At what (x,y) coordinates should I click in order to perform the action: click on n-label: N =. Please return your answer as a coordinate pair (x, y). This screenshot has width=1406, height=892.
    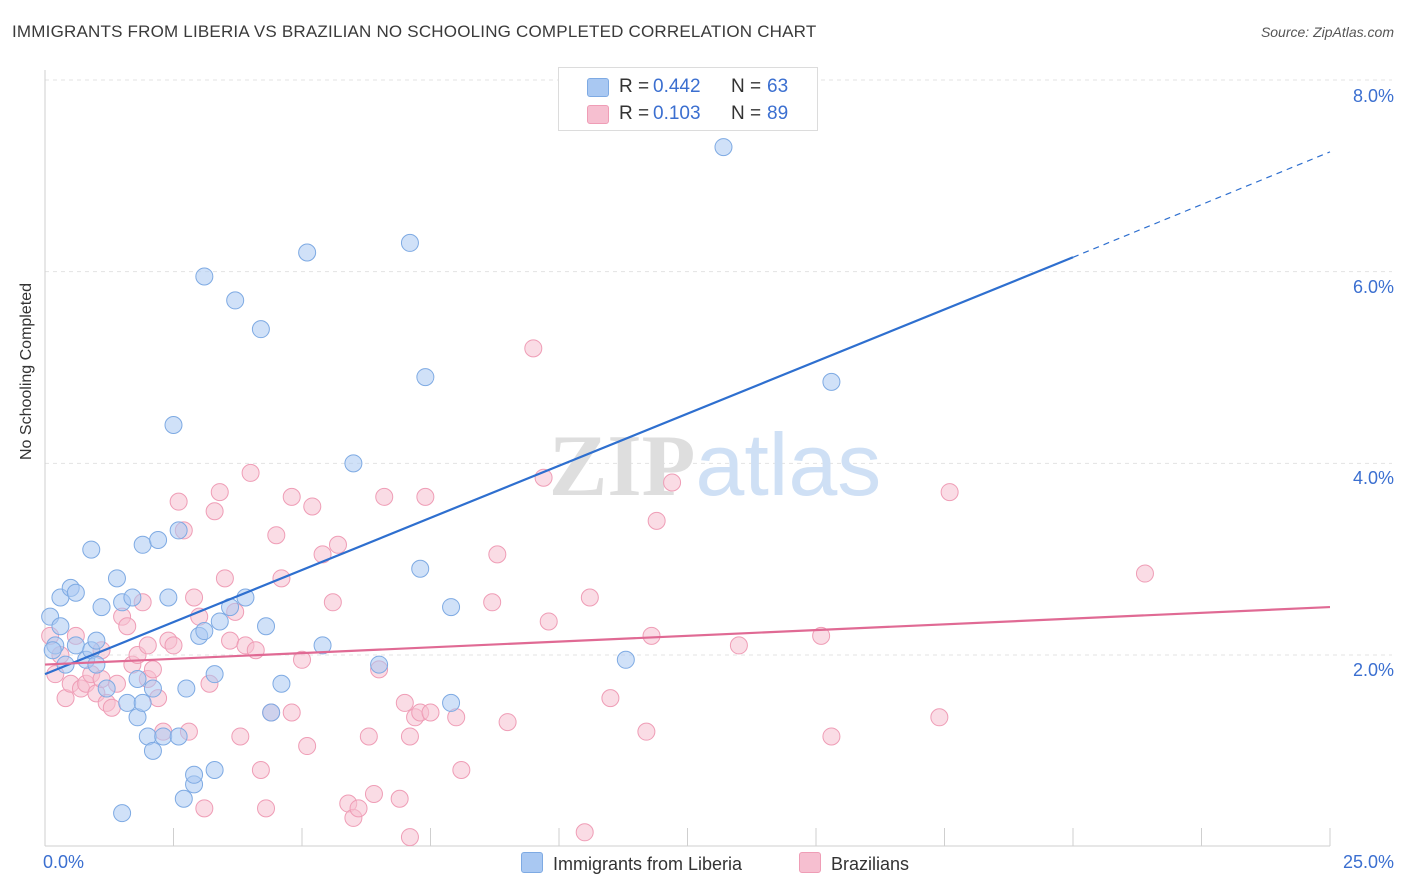
    Looking at the image, I should click on (746, 86).